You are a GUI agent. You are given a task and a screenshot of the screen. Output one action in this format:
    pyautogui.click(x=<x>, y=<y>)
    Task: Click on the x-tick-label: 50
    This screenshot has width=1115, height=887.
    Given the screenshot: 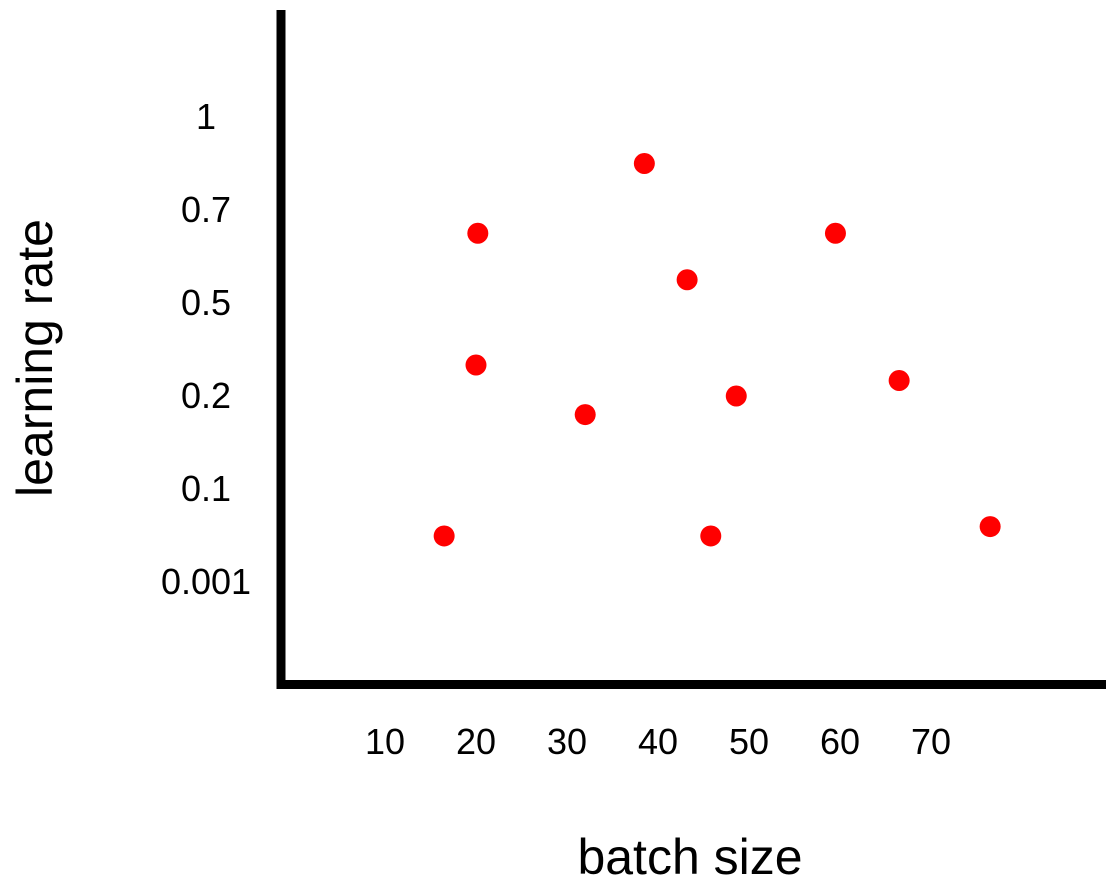 What is the action you would take?
    pyautogui.click(x=749, y=741)
    